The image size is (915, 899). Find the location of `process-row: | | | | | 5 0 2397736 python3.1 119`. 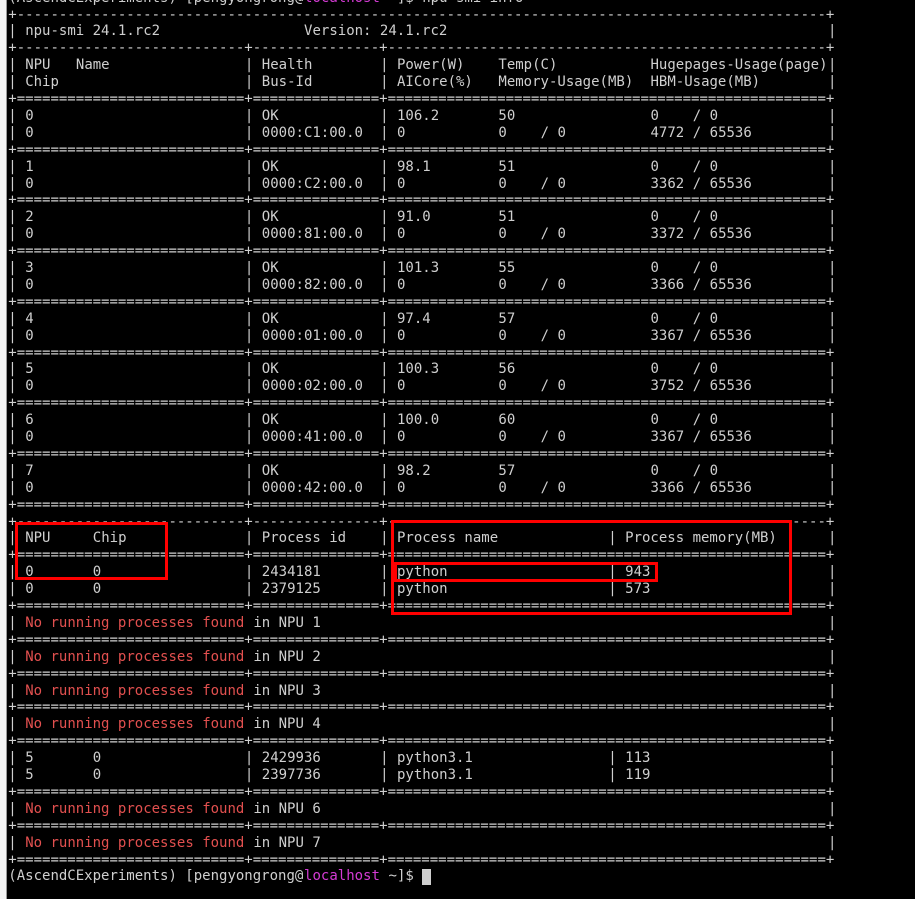

process-row: | | | | | 5 0 2397736 python3.1 119 is located at coordinates (461, 775).